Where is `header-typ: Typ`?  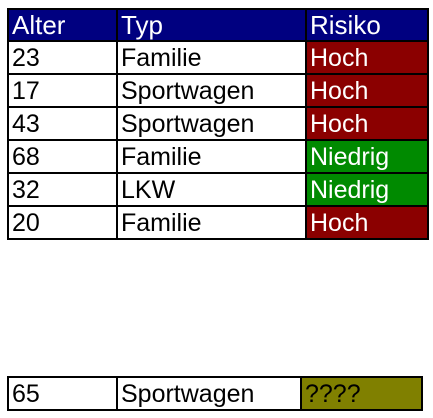 header-typ: Typ is located at coordinates (211, 25).